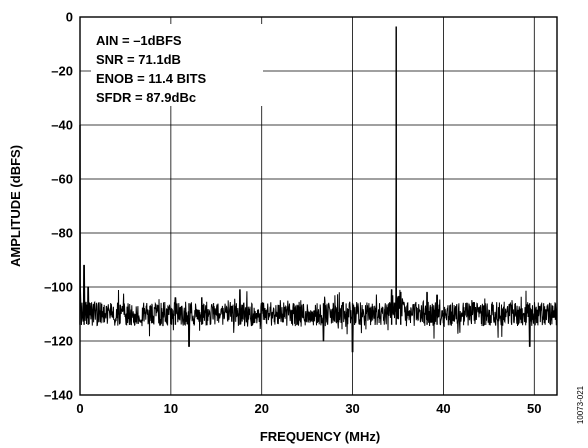  What do you see at coordinates (62, 233) in the screenshot?
I see `y-tick-label: –80` at bounding box center [62, 233].